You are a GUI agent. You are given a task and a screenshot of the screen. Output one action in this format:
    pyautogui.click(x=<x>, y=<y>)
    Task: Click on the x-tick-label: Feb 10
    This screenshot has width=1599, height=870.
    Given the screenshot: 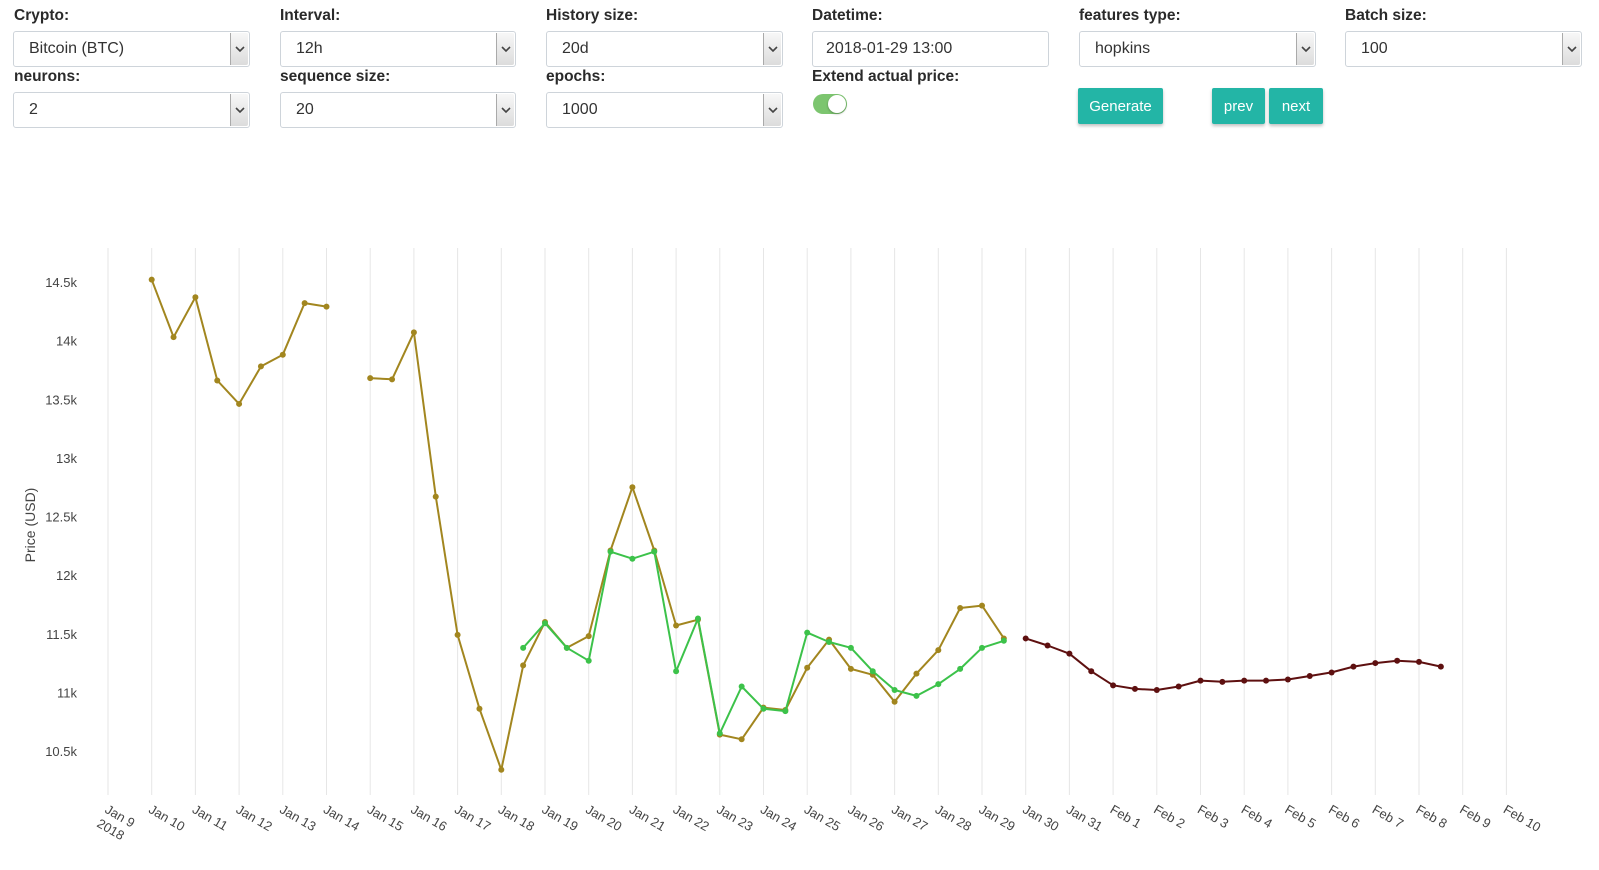 What is the action you would take?
    pyautogui.click(x=1522, y=818)
    